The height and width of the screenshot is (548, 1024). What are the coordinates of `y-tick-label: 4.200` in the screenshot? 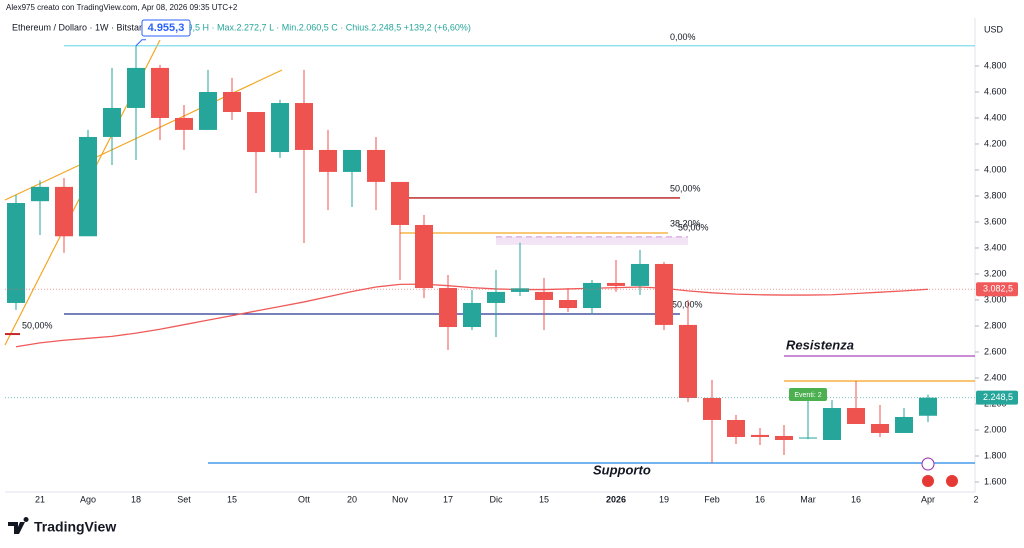 It's located at (995, 143).